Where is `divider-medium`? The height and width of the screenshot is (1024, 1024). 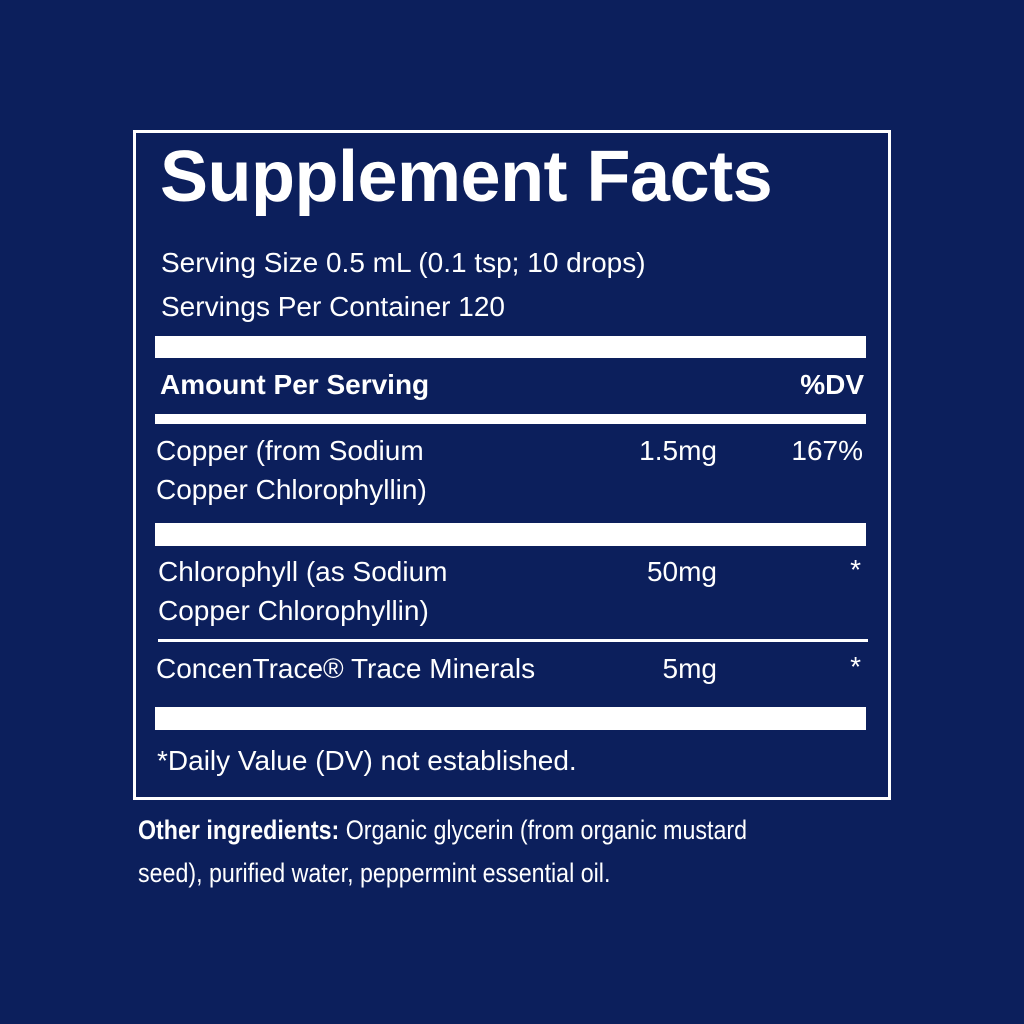
divider-medium is located at coordinates (510, 419).